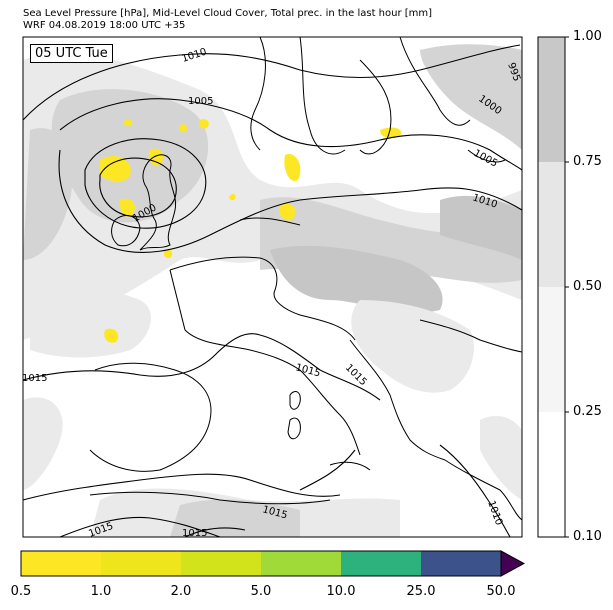  What do you see at coordinates (71, 53) in the screenshot?
I see `time-stamp-box: 05 UTC Tue` at bounding box center [71, 53].